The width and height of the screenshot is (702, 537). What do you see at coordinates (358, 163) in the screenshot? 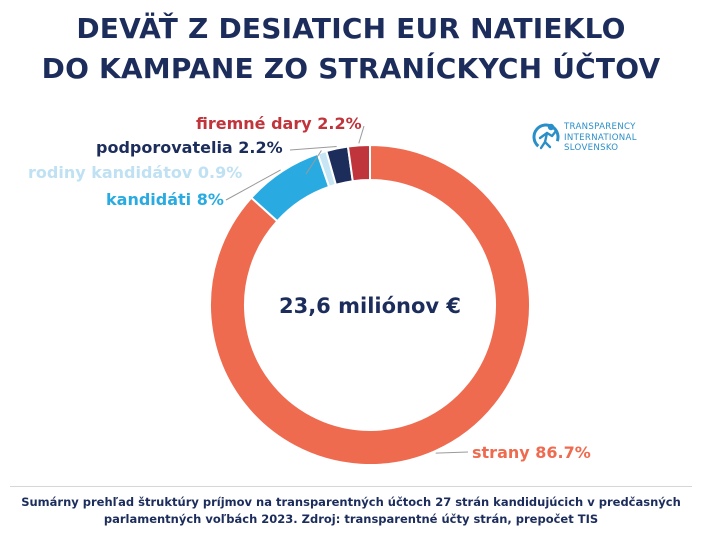
I see `slice-firemne-dary` at bounding box center [358, 163].